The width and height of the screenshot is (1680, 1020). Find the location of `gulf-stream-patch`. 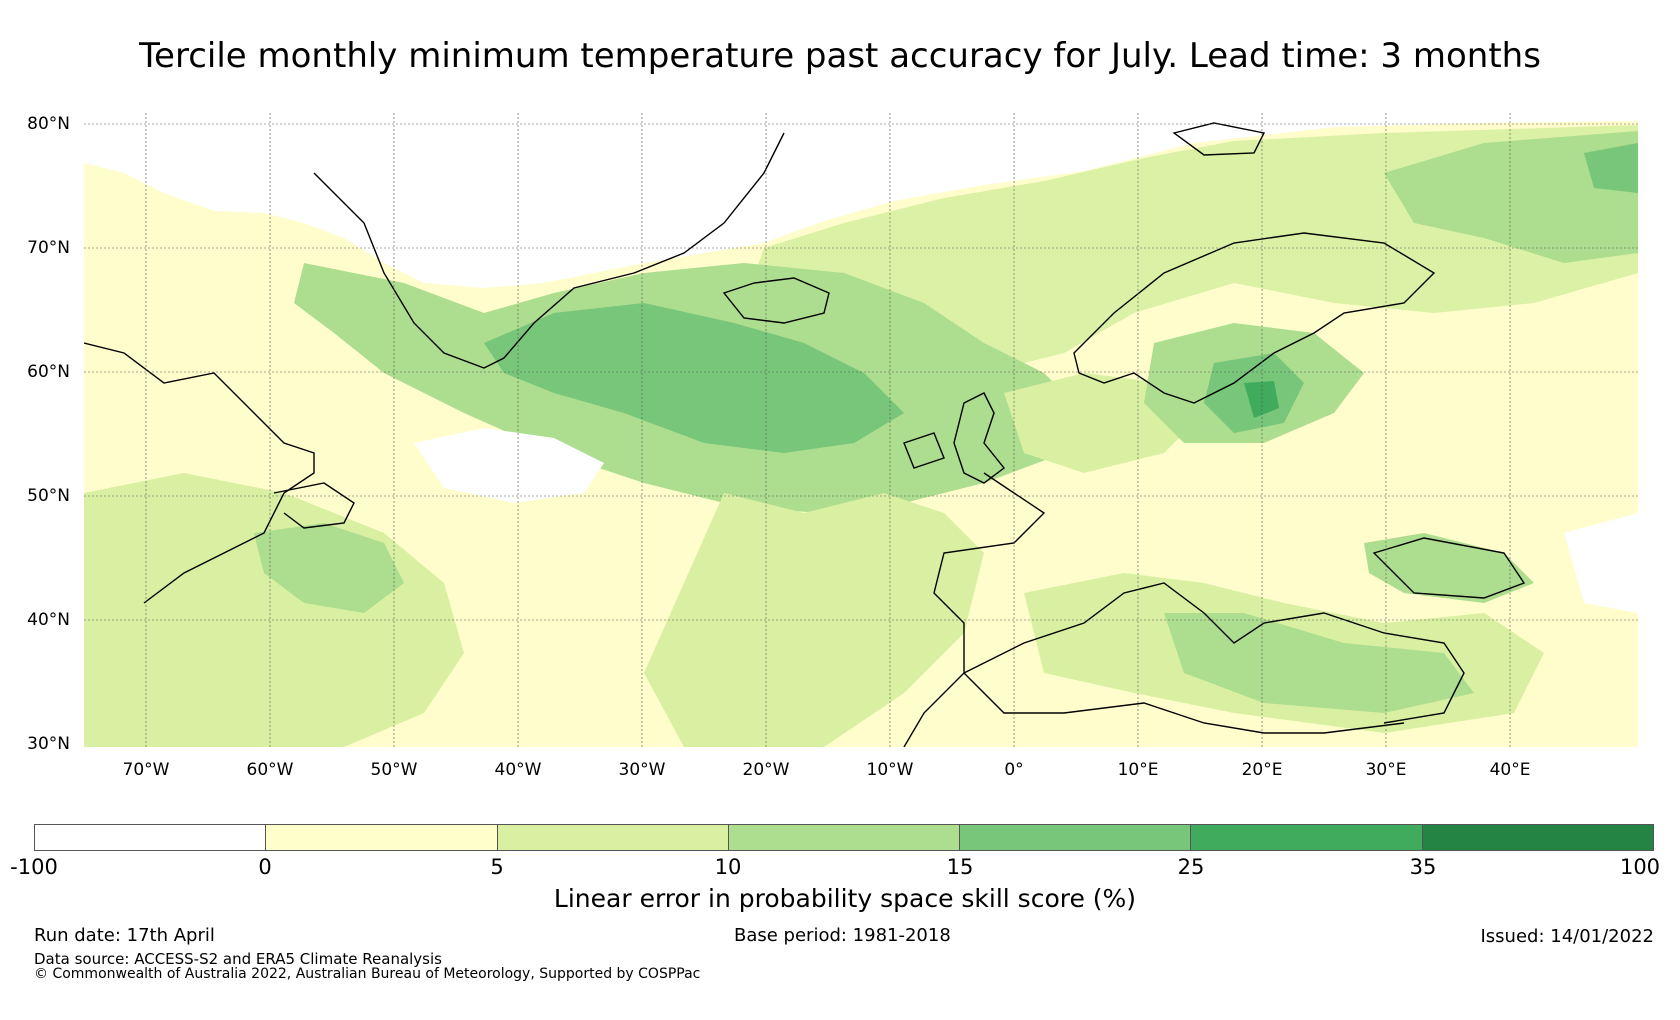

gulf-stream-patch is located at coordinates (329, 568).